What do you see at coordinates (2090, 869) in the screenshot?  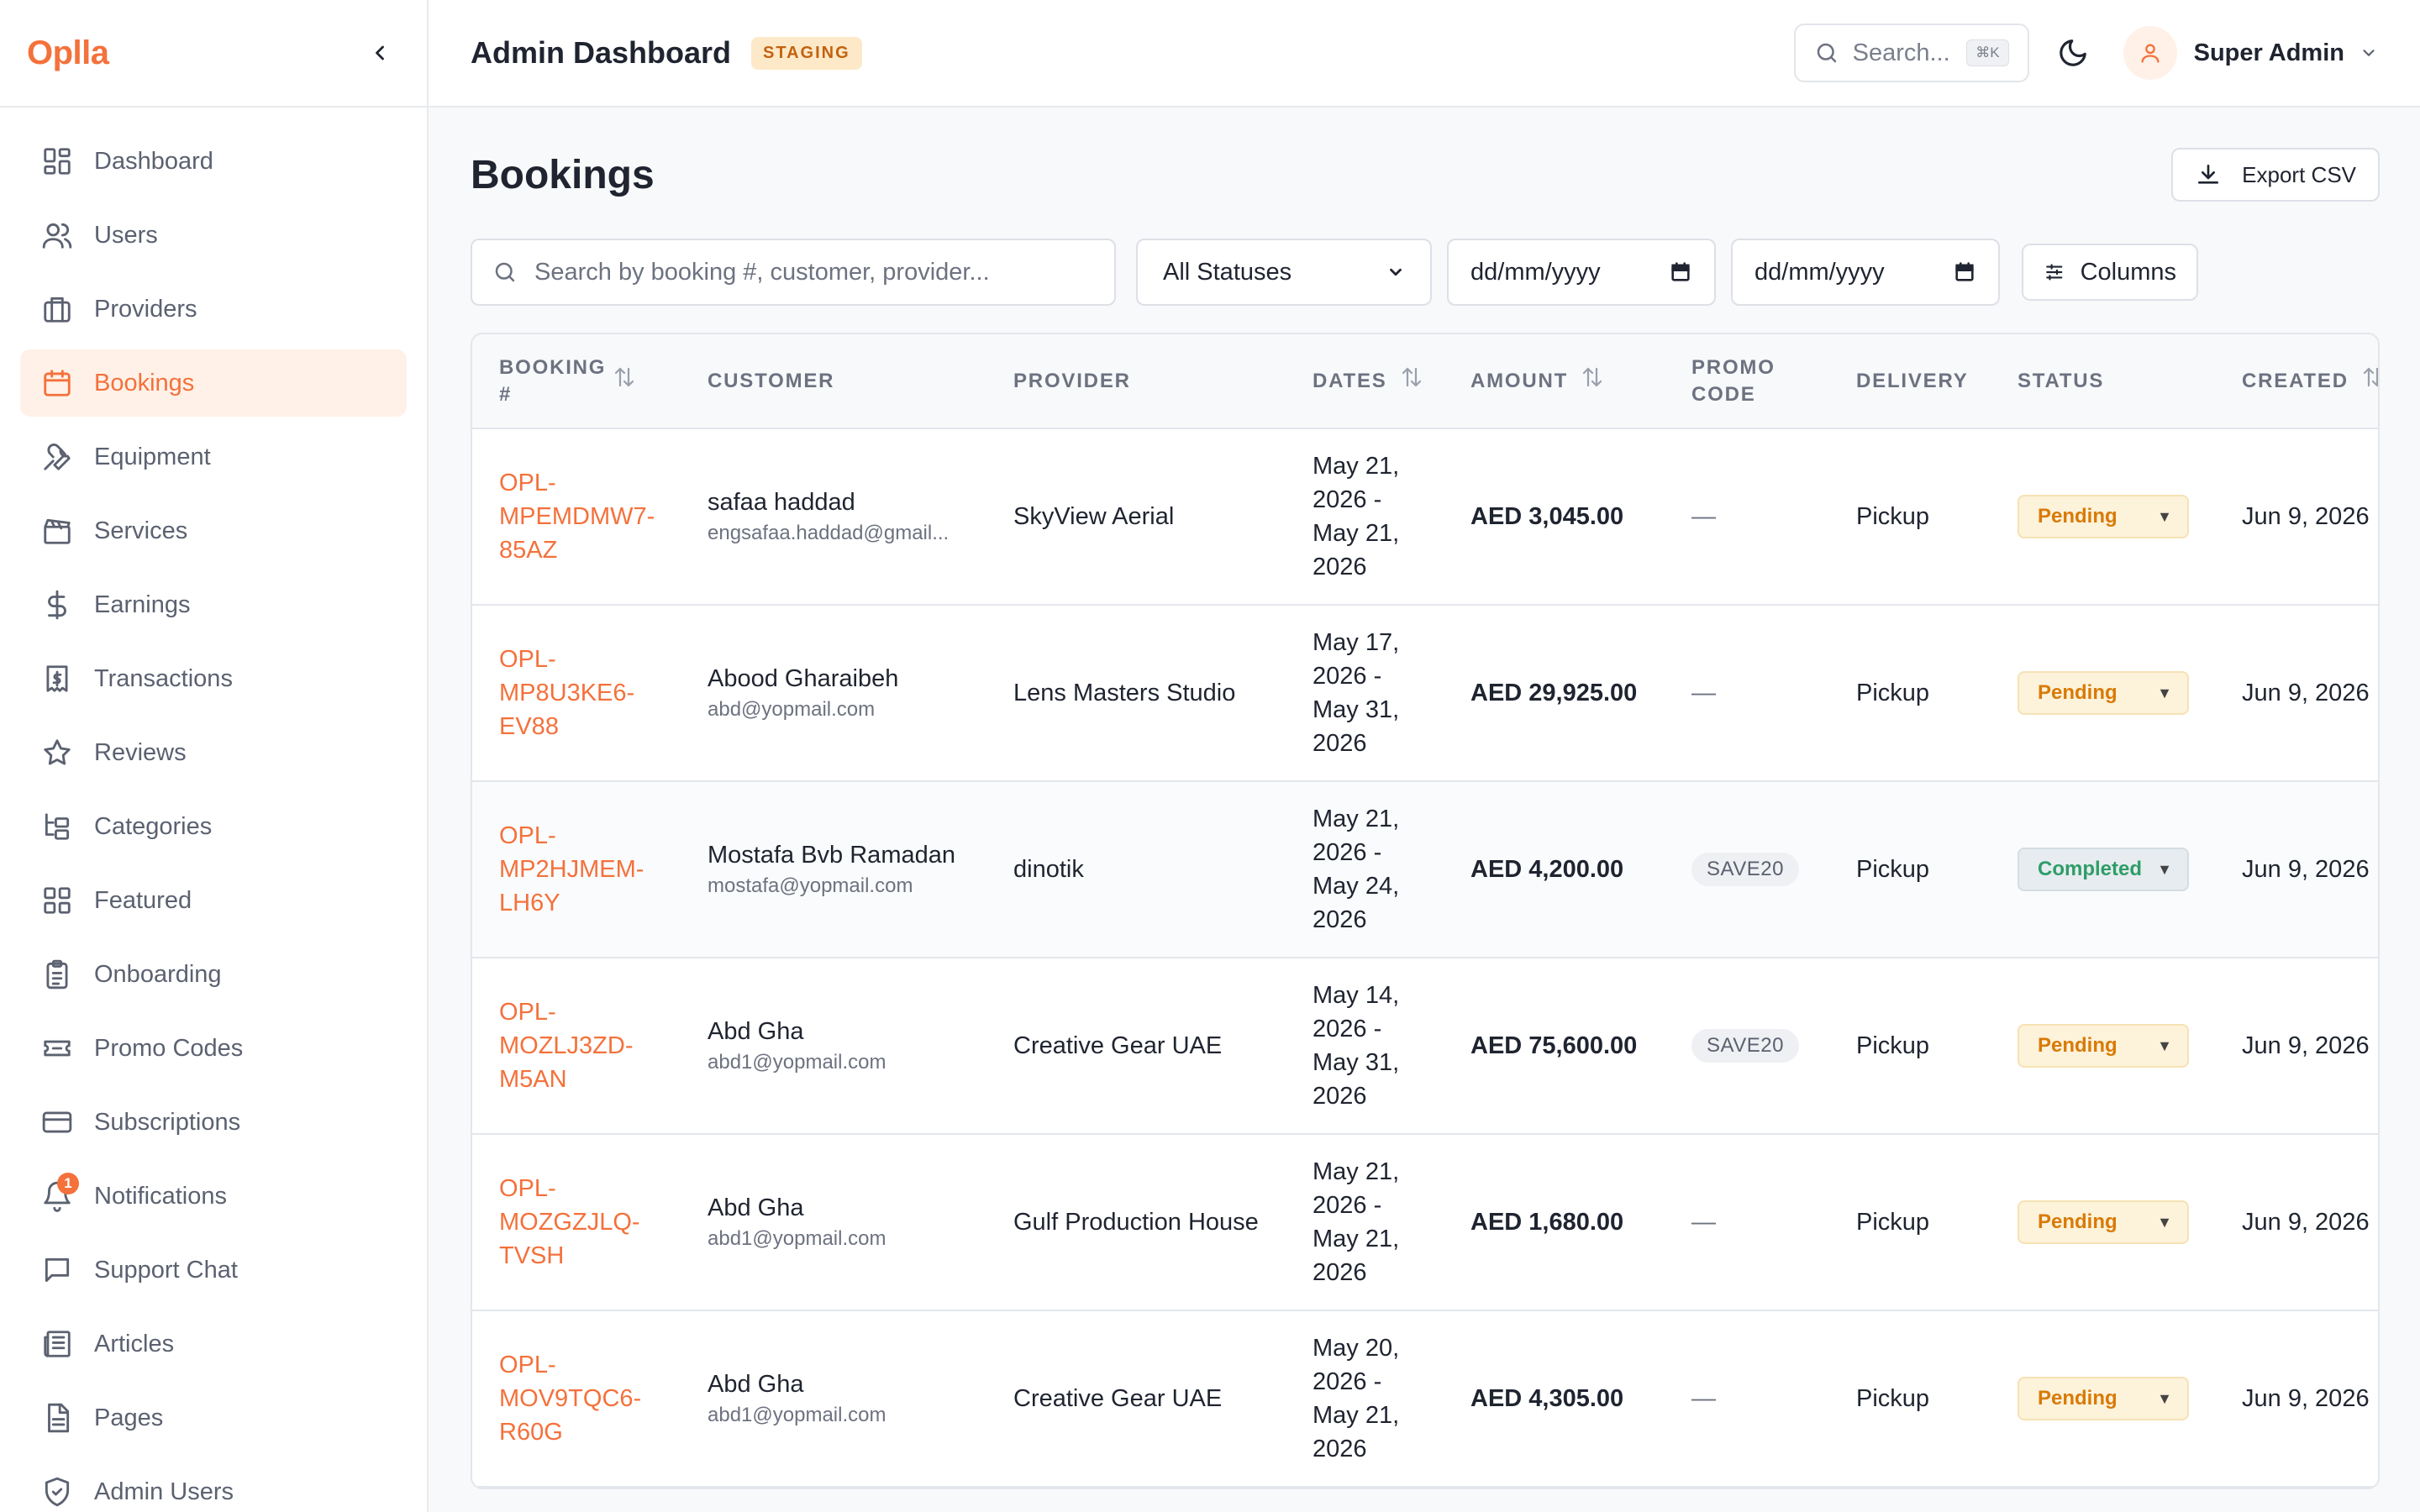 I see `status-value: Completed` at bounding box center [2090, 869].